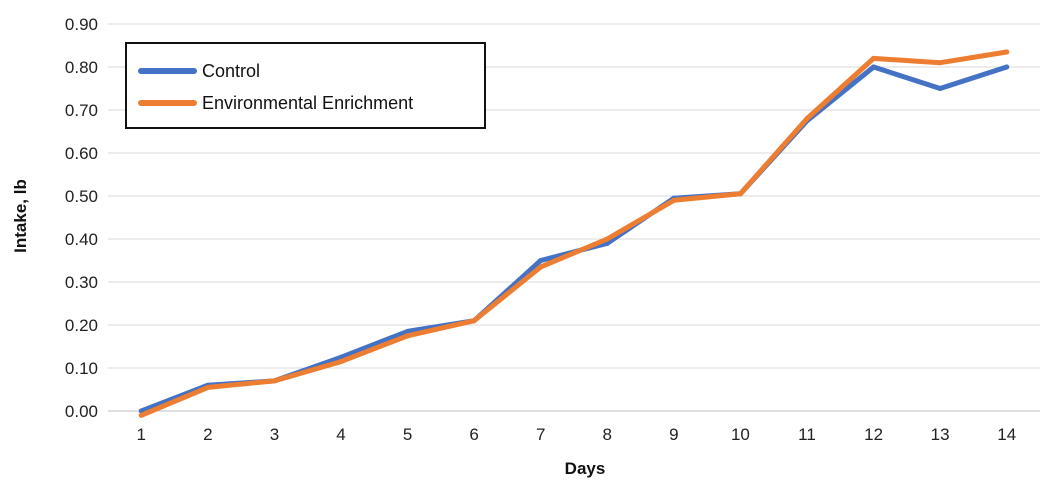  Describe the element at coordinates (607, 434) in the screenshot. I see `x-tick-label: 8` at that location.